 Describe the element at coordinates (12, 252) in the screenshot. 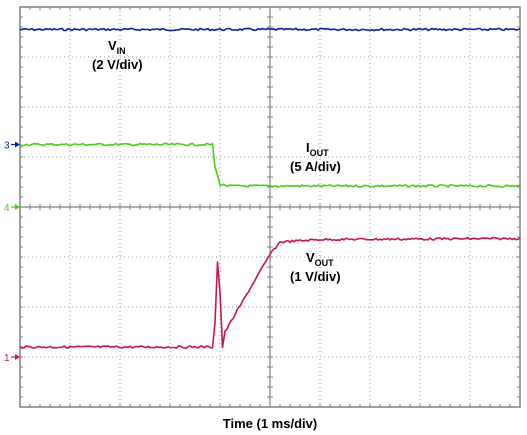

I see `channel-markers: 3 4 1` at that location.